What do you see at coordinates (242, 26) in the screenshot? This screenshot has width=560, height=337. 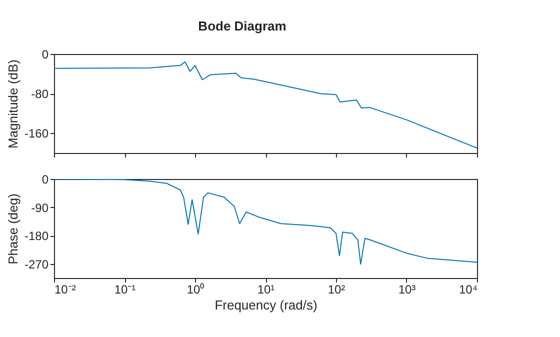 I see `chart-title: Bode Diagram` at bounding box center [242, 26].